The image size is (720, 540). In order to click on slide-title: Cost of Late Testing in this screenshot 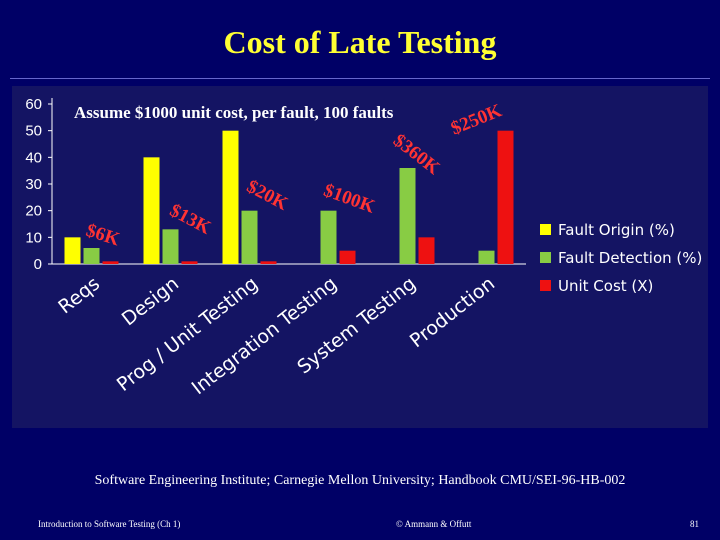, I will do `click(360, 42)`.